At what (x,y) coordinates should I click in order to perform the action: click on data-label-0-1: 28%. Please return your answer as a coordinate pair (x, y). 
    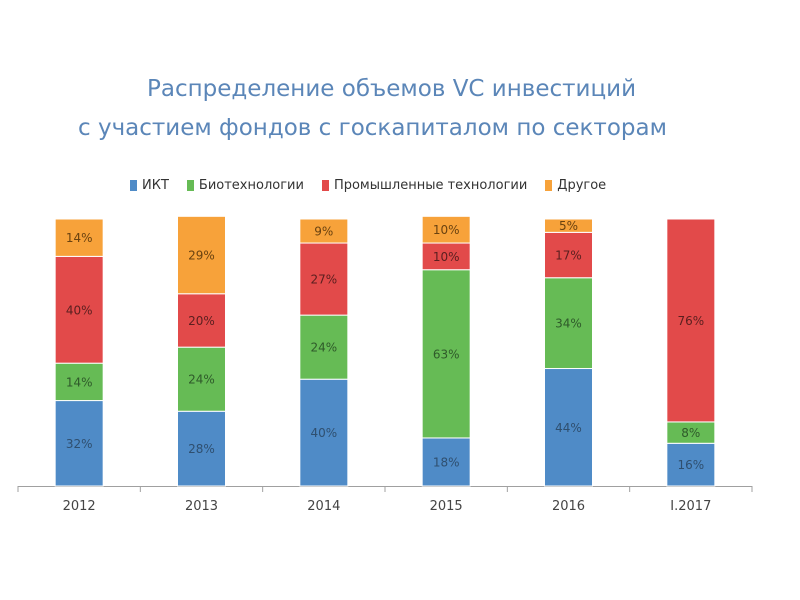
    Looking at the image, I should click on (201, 449).